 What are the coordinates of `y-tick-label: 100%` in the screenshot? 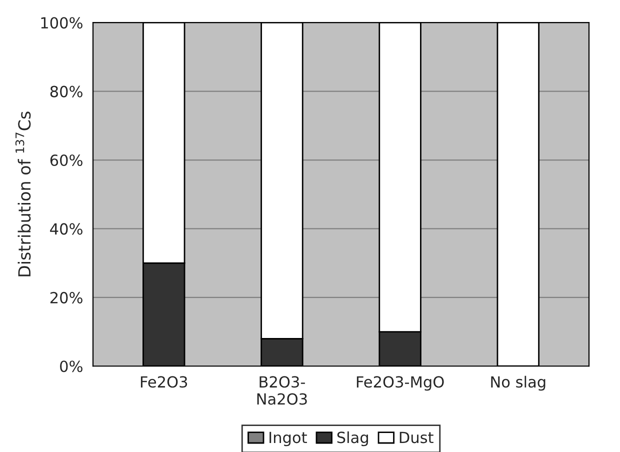 It's located at (61, 23).